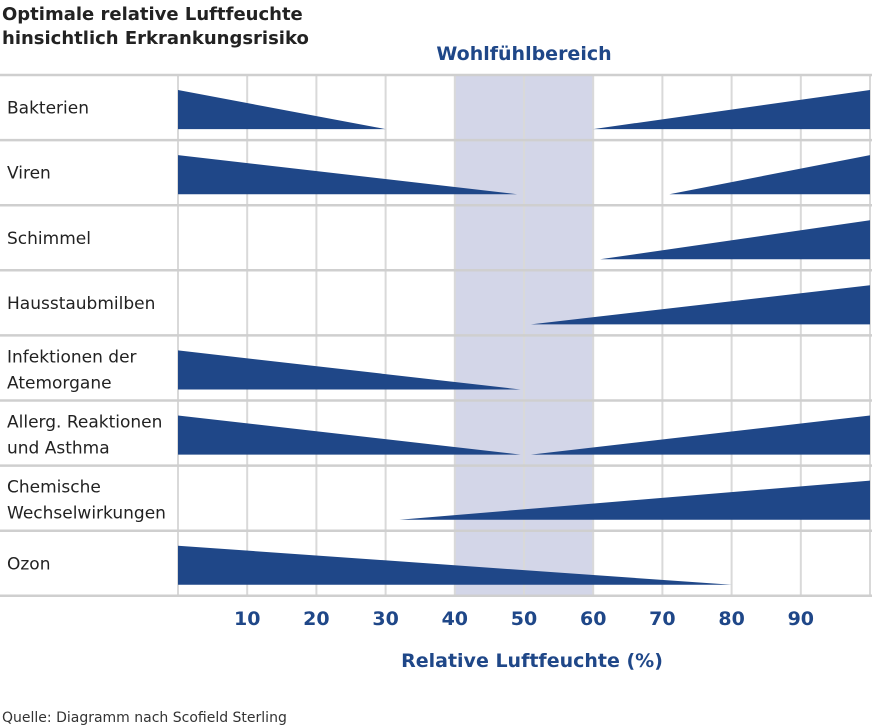  I want to click on x-tick-label: 90, so click(801, 619).